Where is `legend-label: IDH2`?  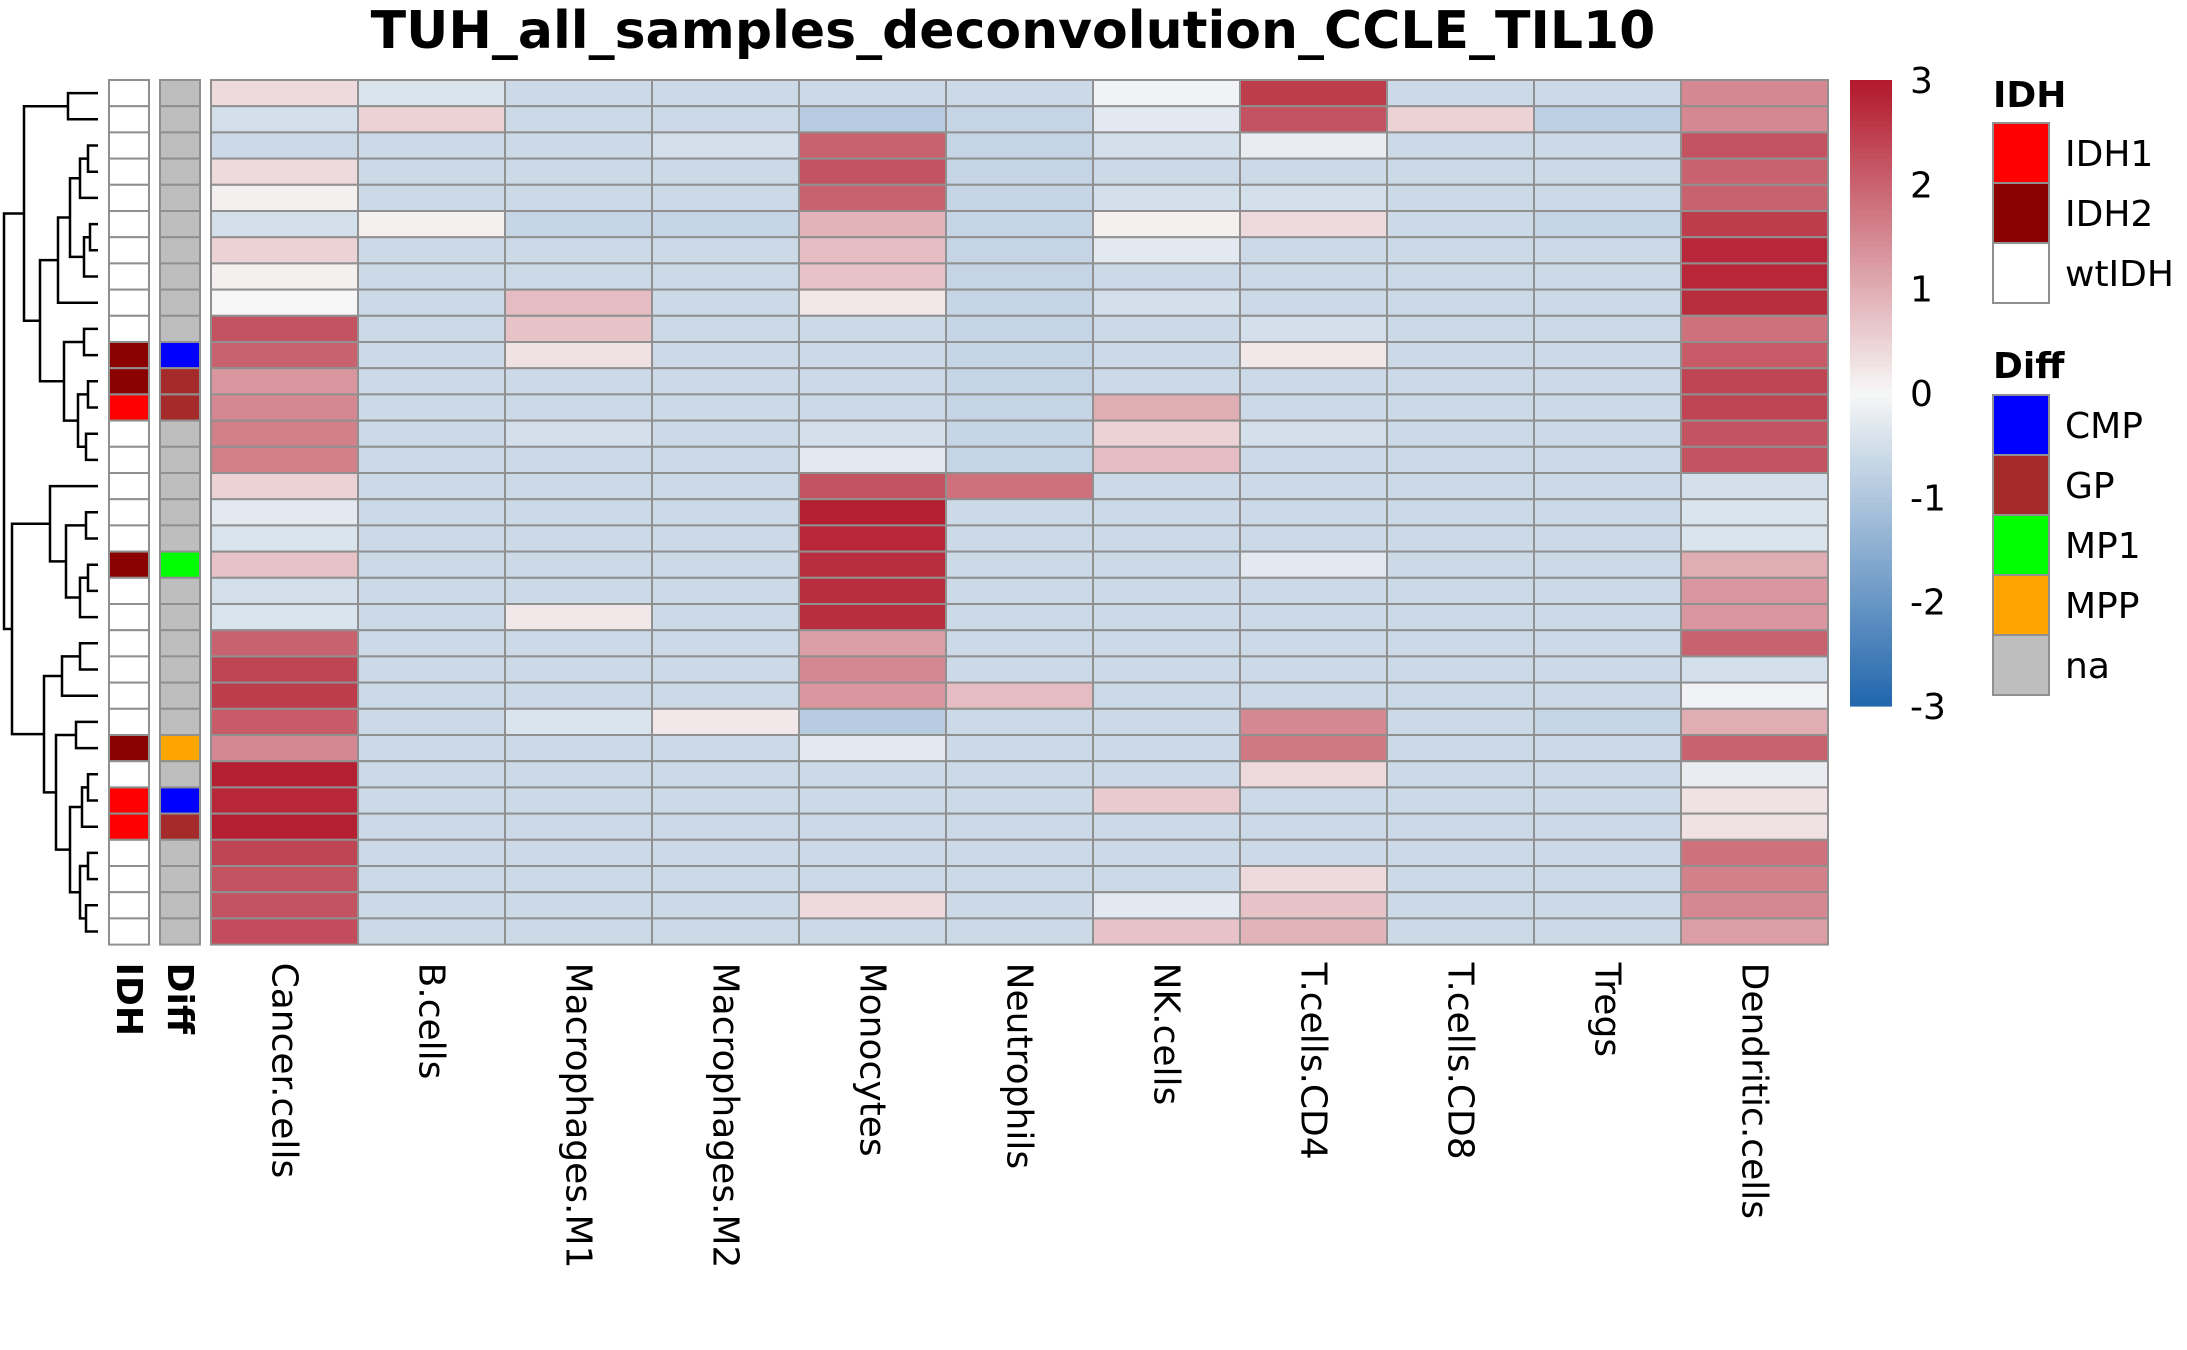
legend-label: IDH2 is located at coordinates (2109, 214).